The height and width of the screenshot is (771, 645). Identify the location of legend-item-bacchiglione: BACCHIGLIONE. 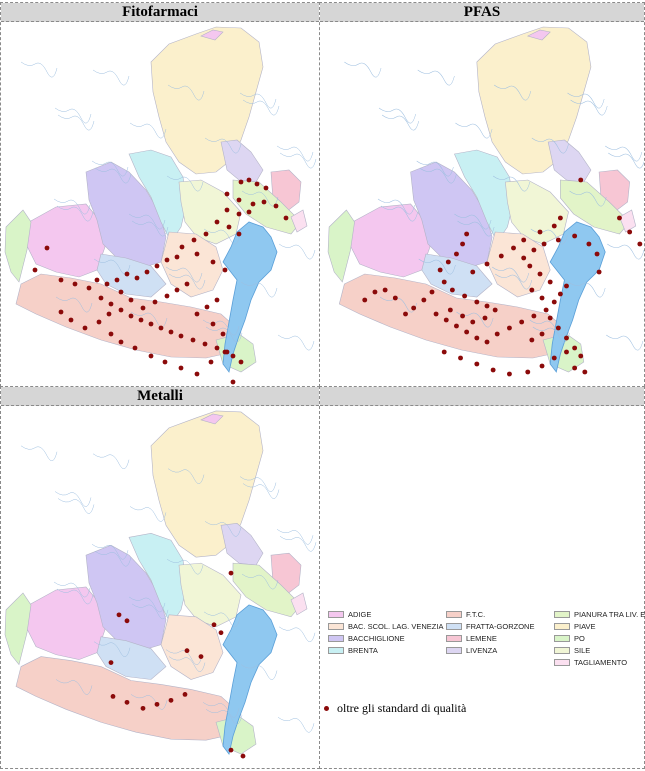
(366, 638).